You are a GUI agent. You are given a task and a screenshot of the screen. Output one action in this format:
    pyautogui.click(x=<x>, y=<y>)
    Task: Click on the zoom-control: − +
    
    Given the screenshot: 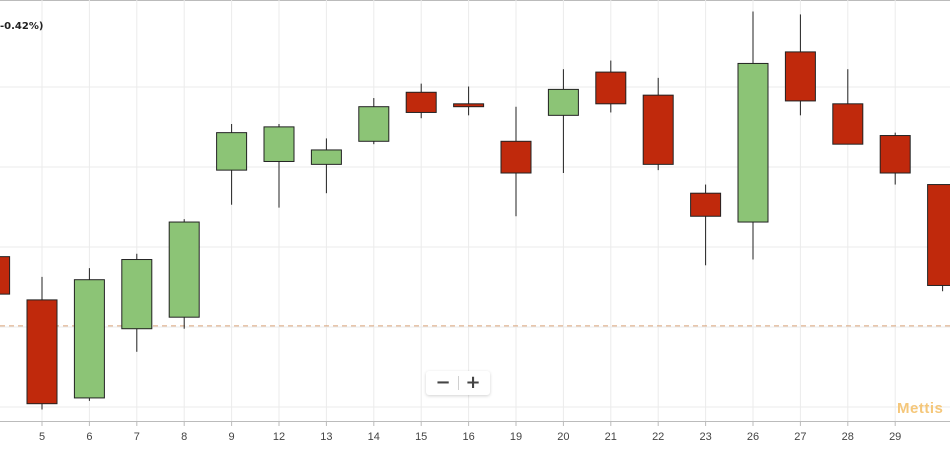 What is the action you would take?
    pyautogui.click(x=458, y=383)
    